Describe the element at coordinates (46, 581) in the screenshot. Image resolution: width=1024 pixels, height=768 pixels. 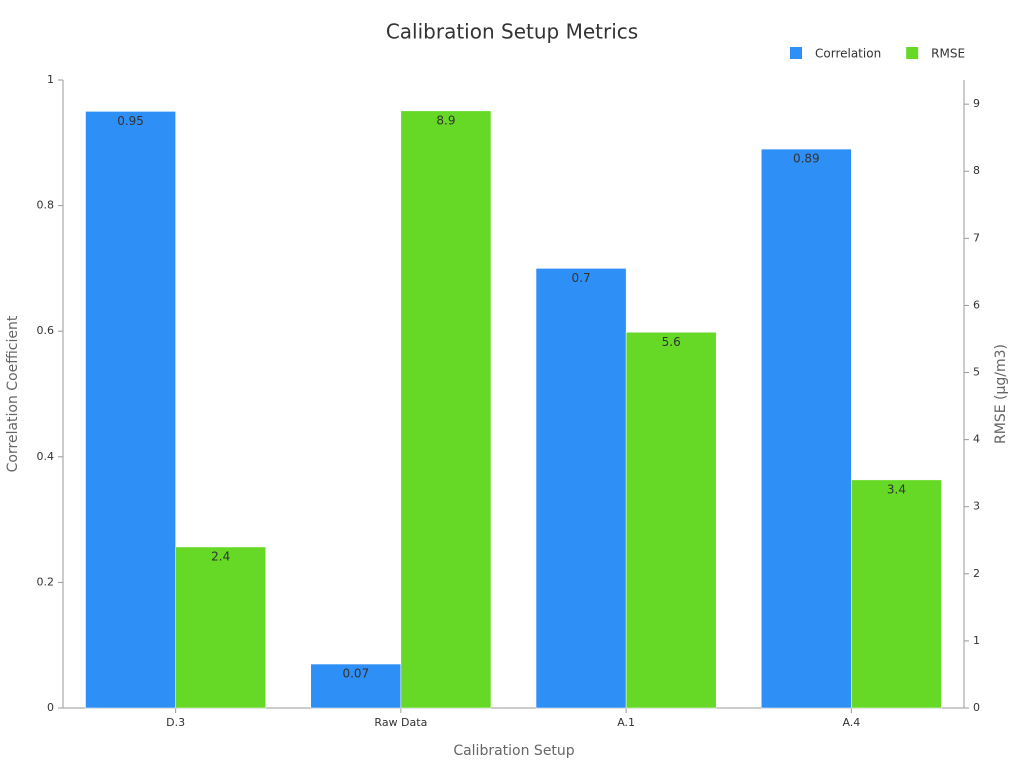
I see `y-tick-label: 0.2` at that location.